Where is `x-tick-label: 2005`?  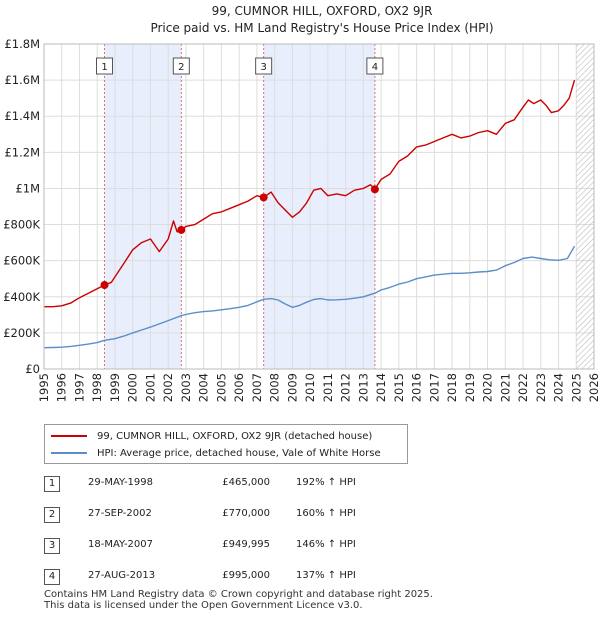 x-tick-label: 2005 is located at coordinates (221, 387).